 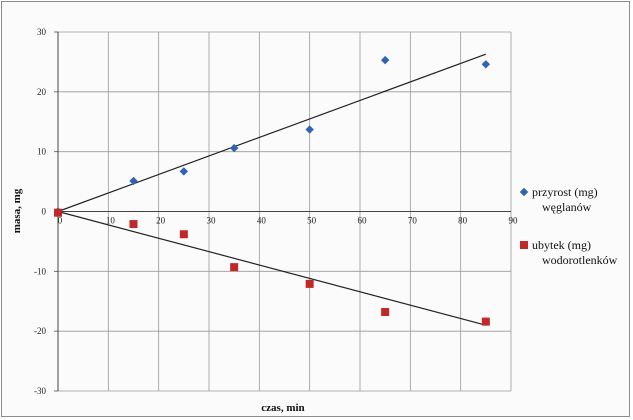 What do you see at coordinates (40, 331) in the screenshot?
I see `y-tick-label: -20` at bounding box center [40, 331].